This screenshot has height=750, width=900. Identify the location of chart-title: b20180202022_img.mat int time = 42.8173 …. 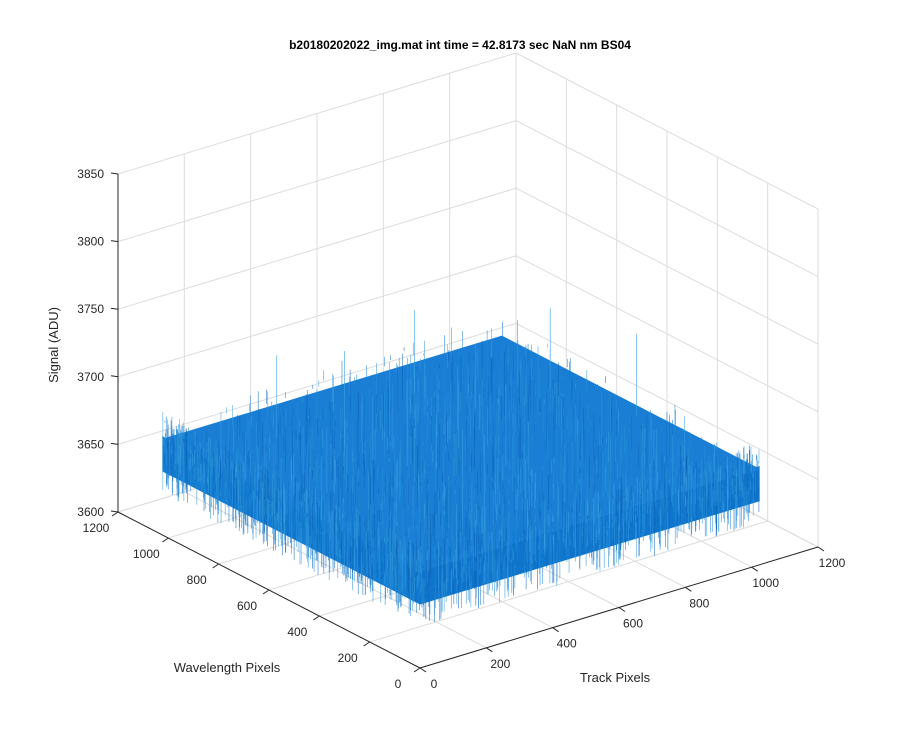
(460, 45).